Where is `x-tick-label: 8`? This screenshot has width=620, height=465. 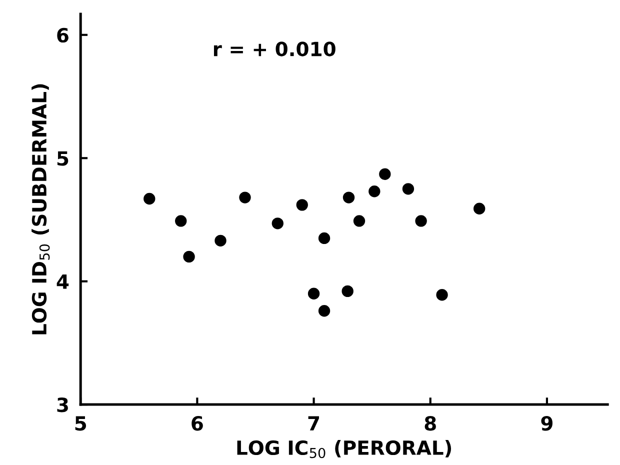 x-tick-label: 8 is located at coordinates (430, 423).